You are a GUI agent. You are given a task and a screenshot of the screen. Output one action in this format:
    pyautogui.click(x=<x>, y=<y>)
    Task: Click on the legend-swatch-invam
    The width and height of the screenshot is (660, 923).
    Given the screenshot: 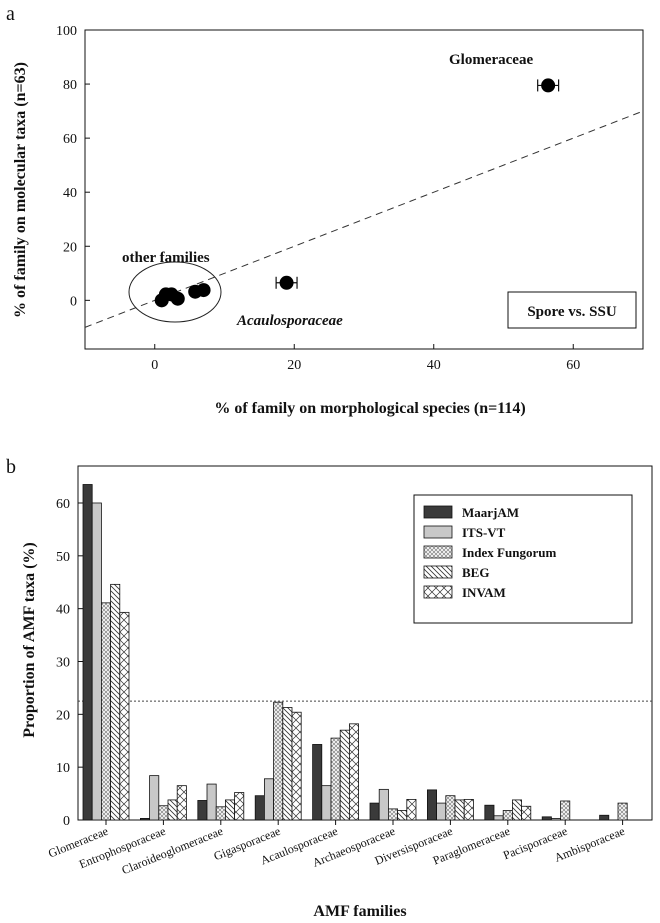 What is the action you would take?
    pyautogui.click(x=438, y=592)
    